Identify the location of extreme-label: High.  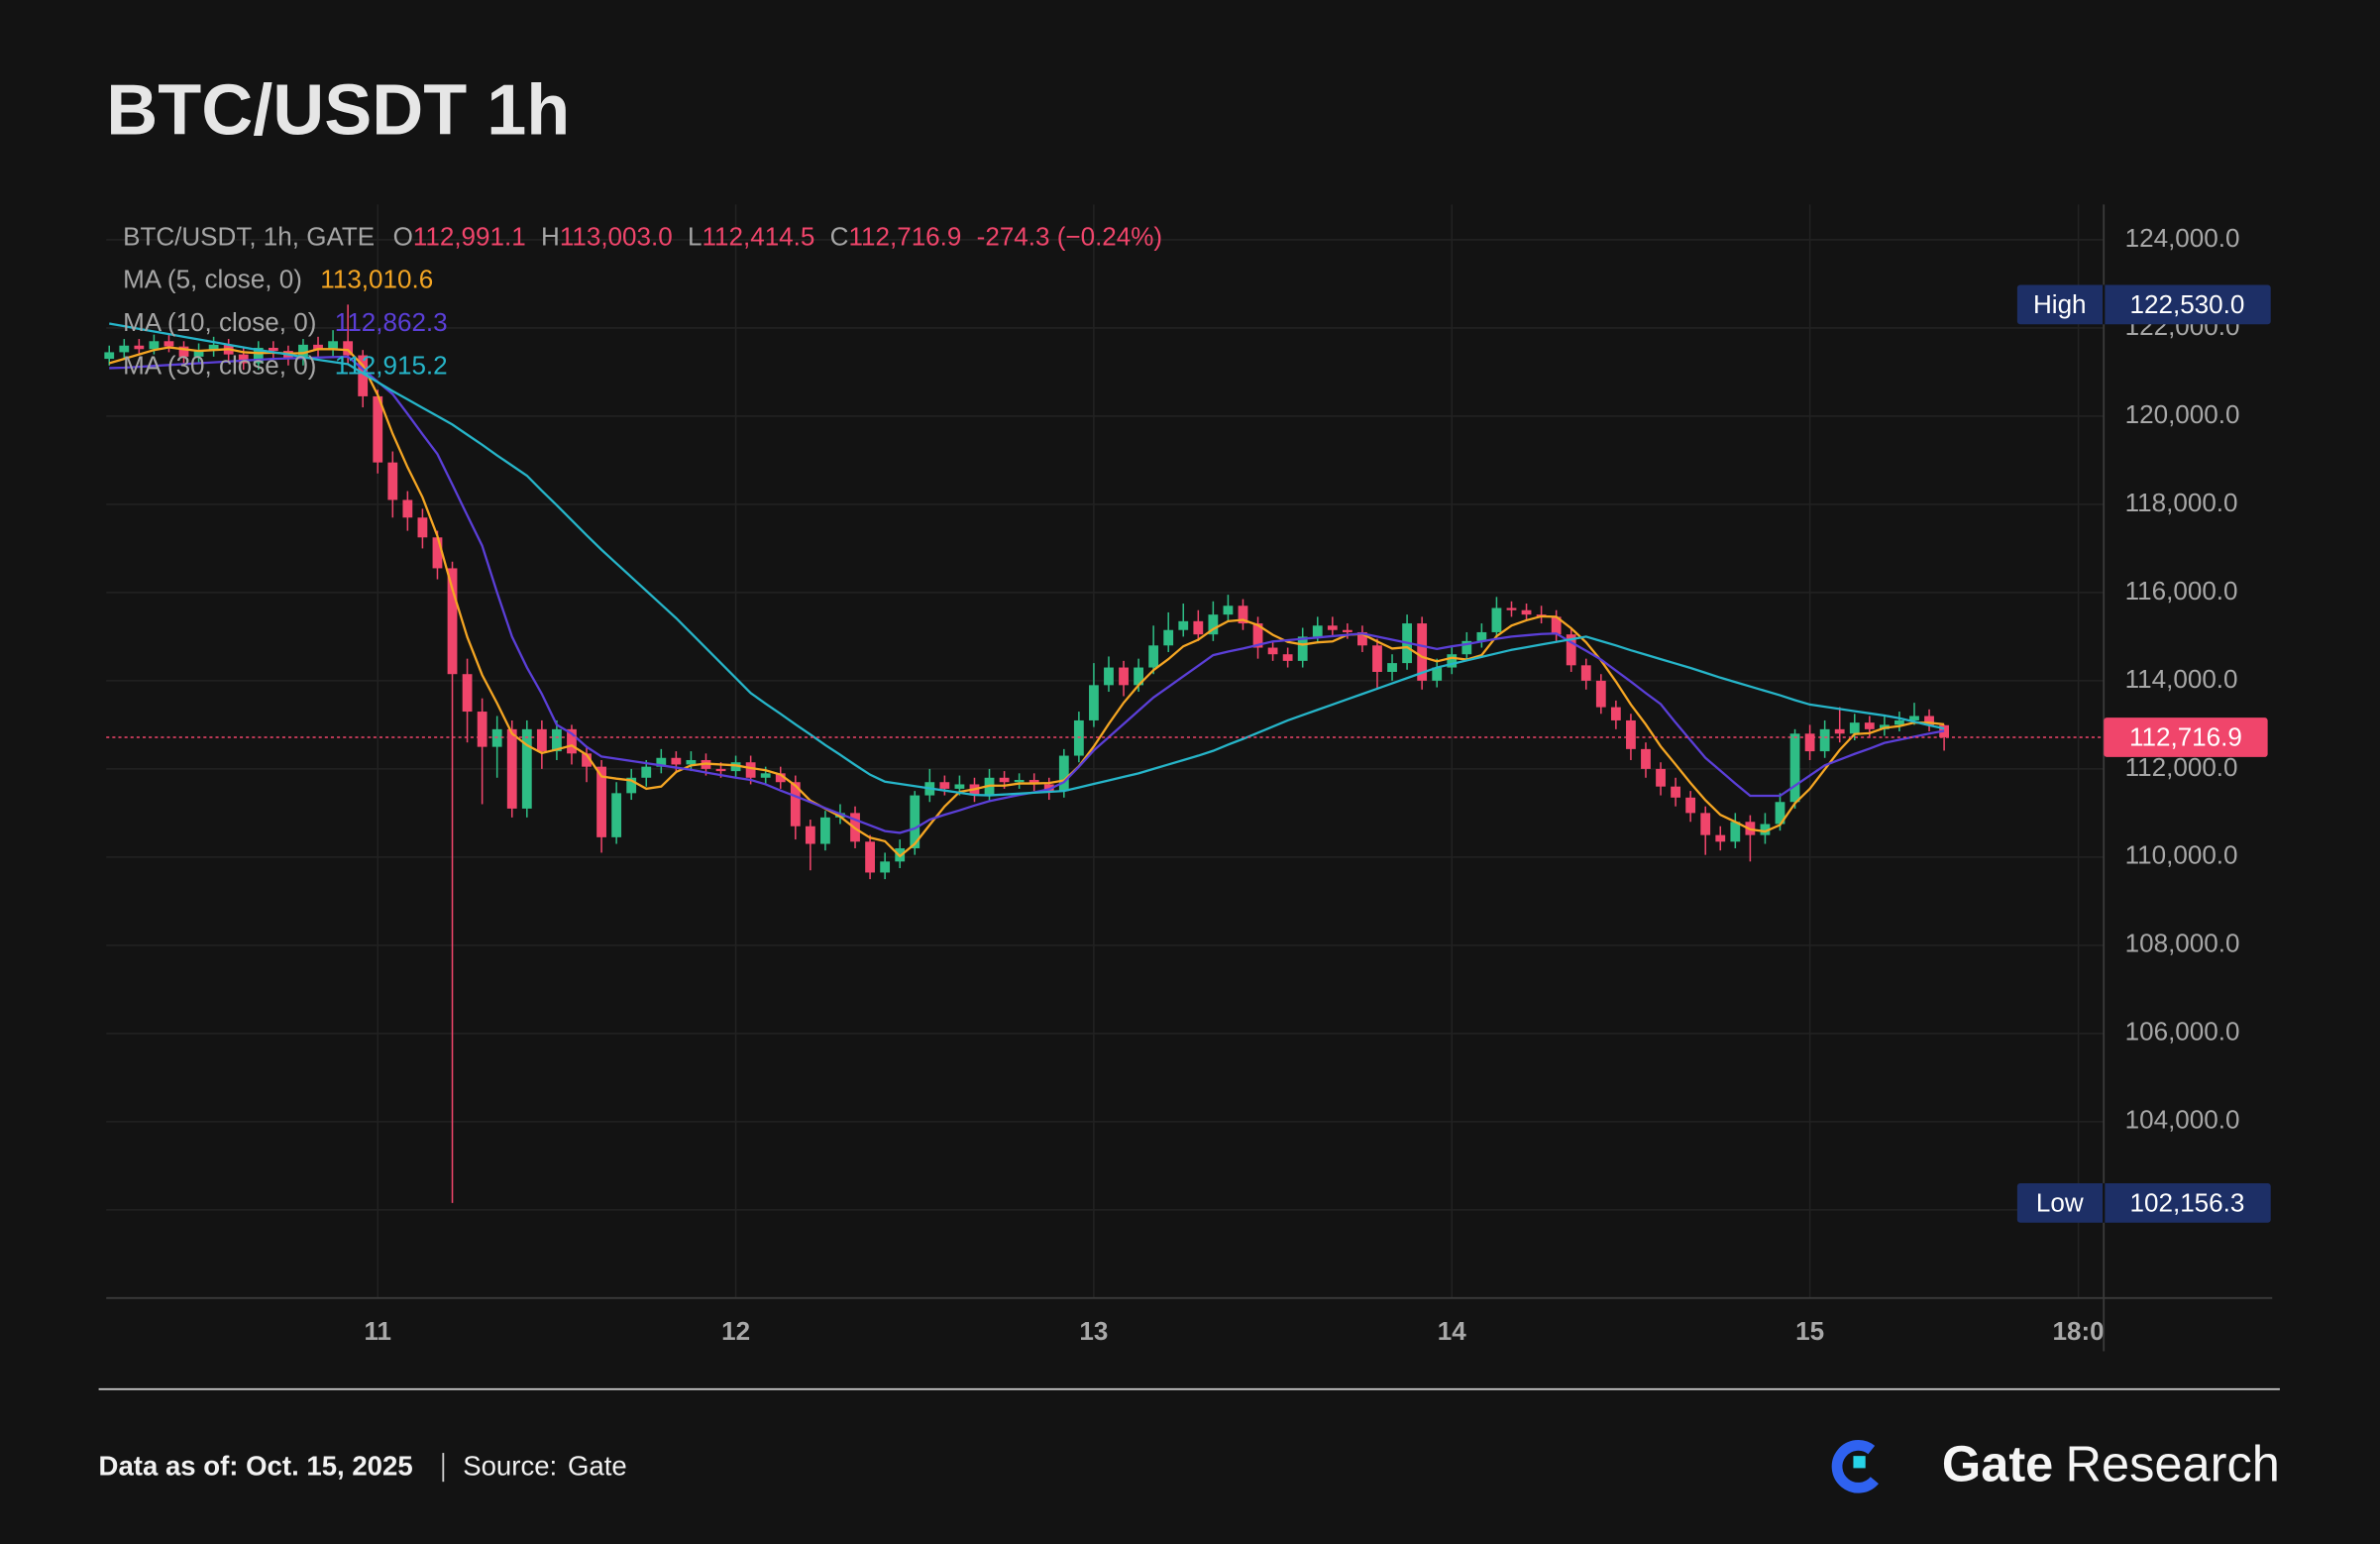
(2060, 304).